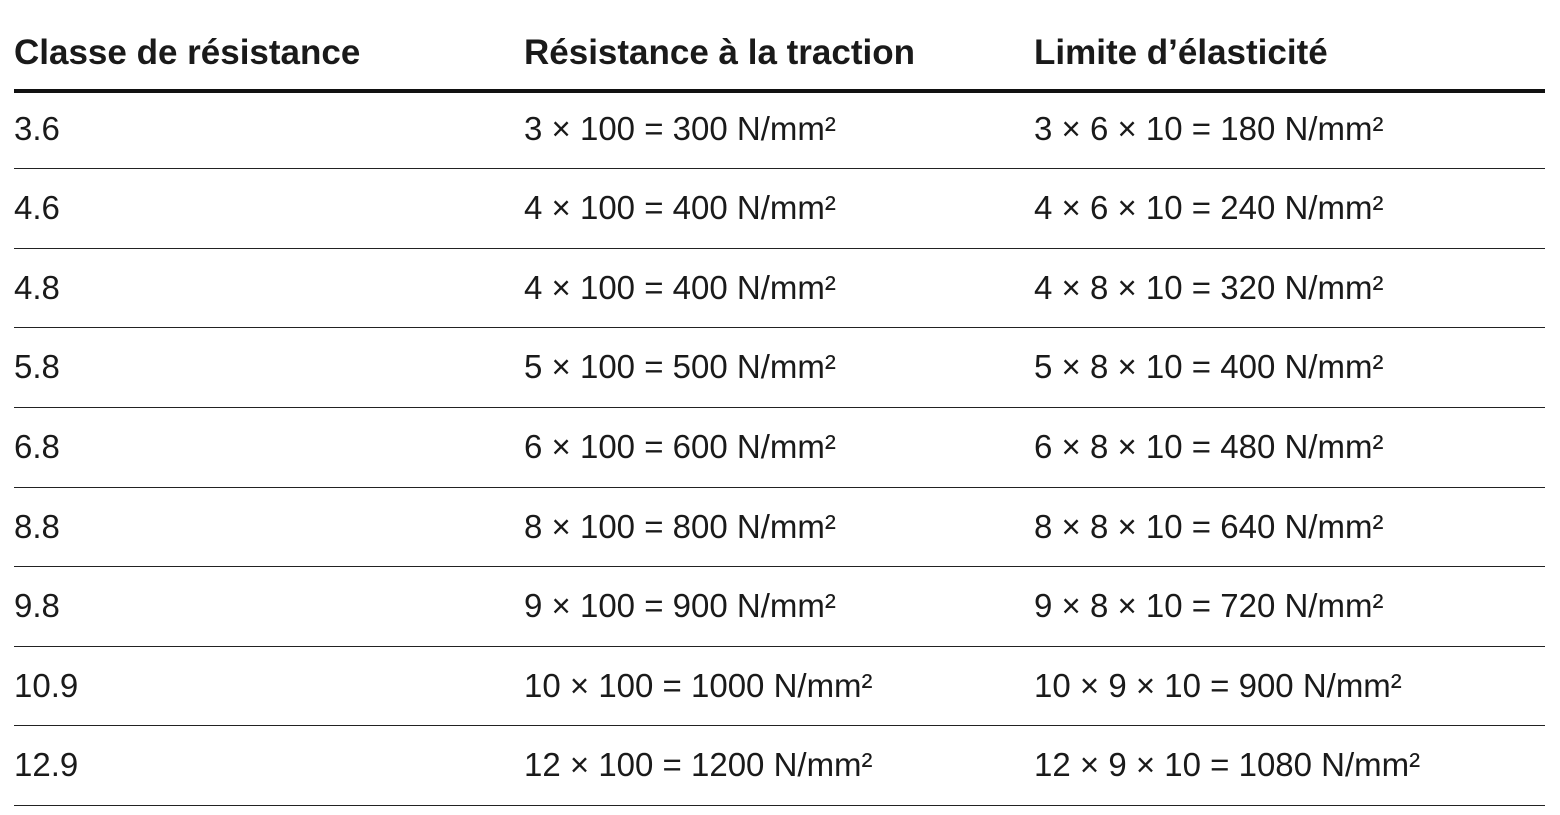  What do you see at coordinates (37, 606) in the screenshot?
I see `table-cell: 9.8` at bounding box center [37, 606].